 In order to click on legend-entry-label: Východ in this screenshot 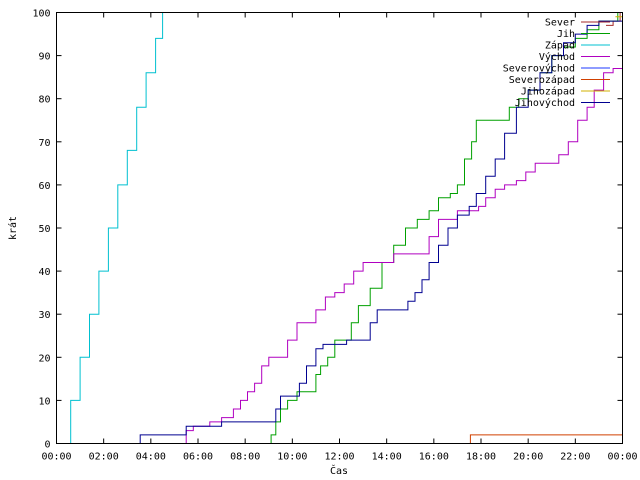, I will do `click(557, 57)`.